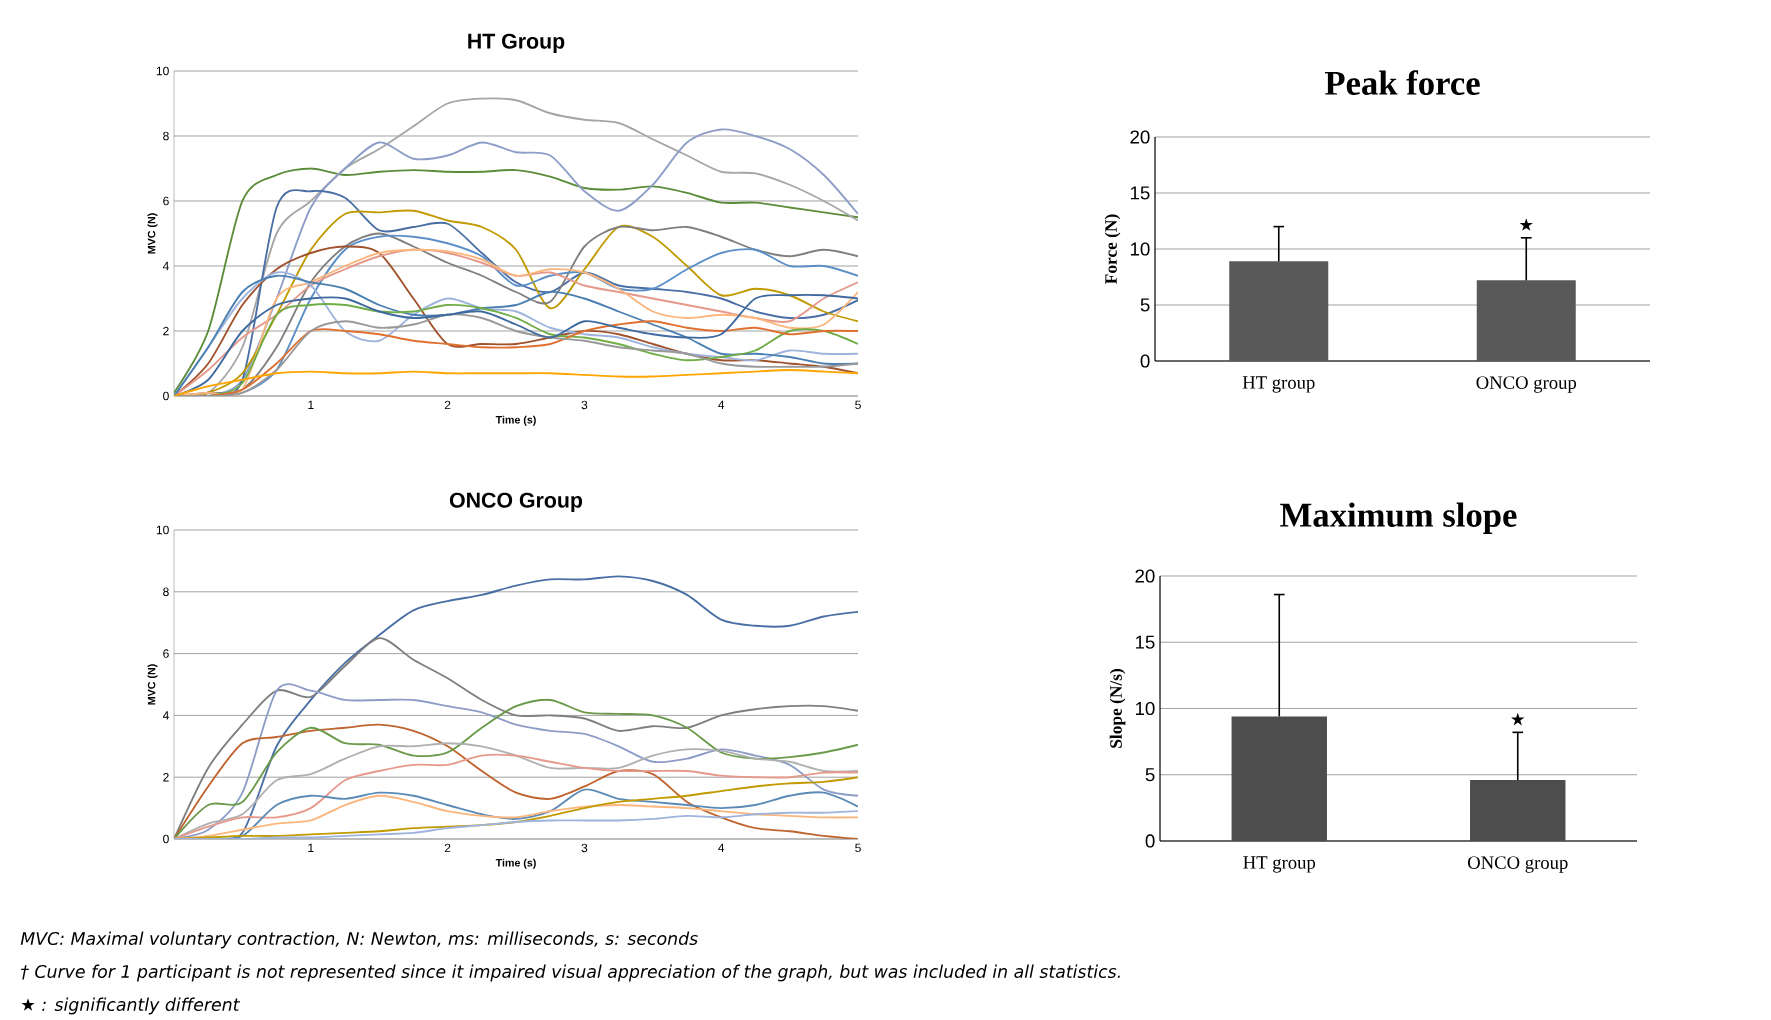  I want to click on chart-title: ONCO Group, so click(516, 502).